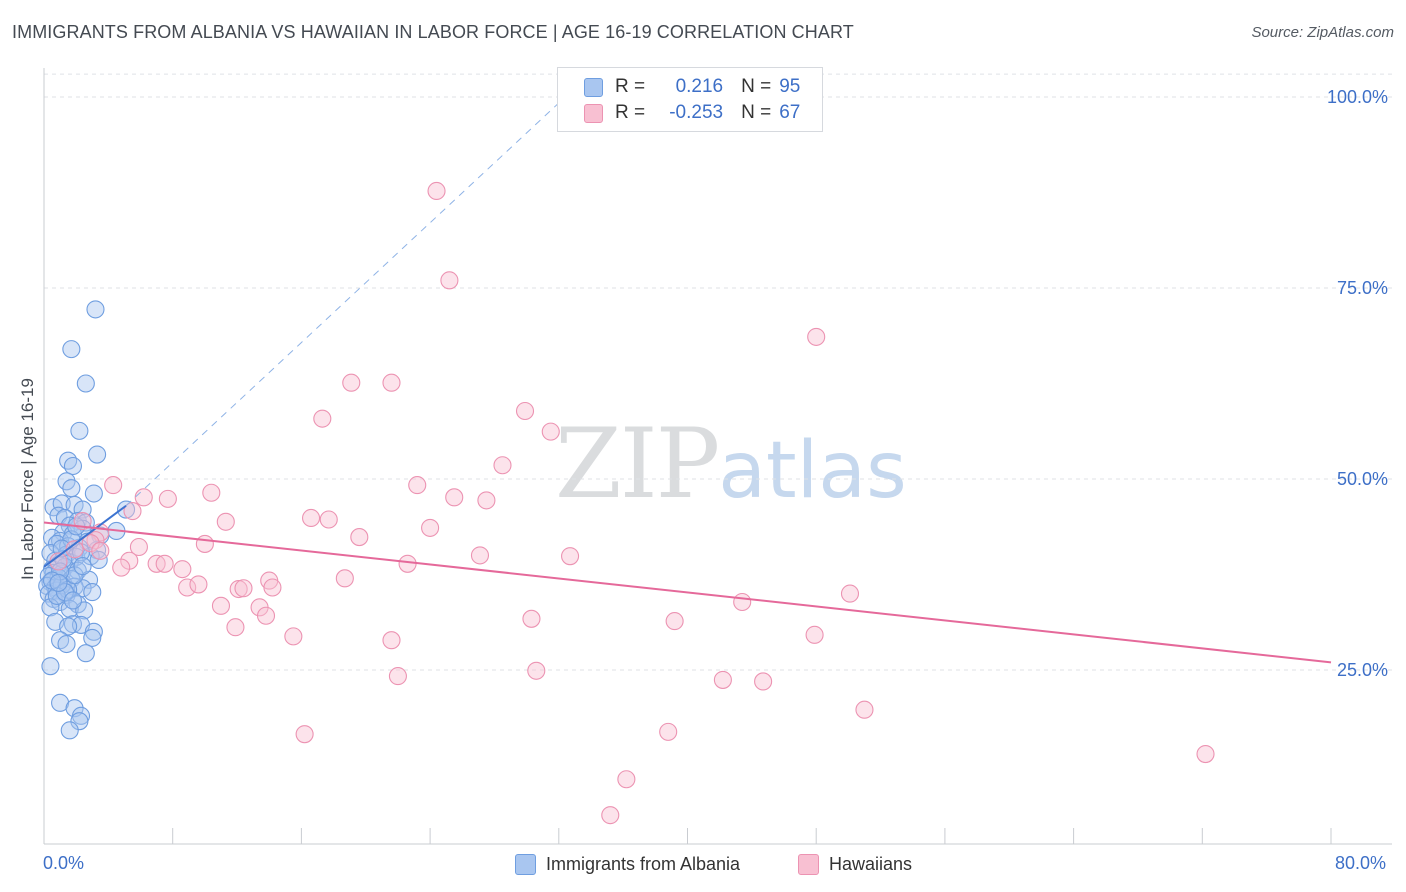  What do you see at coordinates (525, 864) in the screenshot?
I see `series-swatch-albania` at bounding box center [525, 864].